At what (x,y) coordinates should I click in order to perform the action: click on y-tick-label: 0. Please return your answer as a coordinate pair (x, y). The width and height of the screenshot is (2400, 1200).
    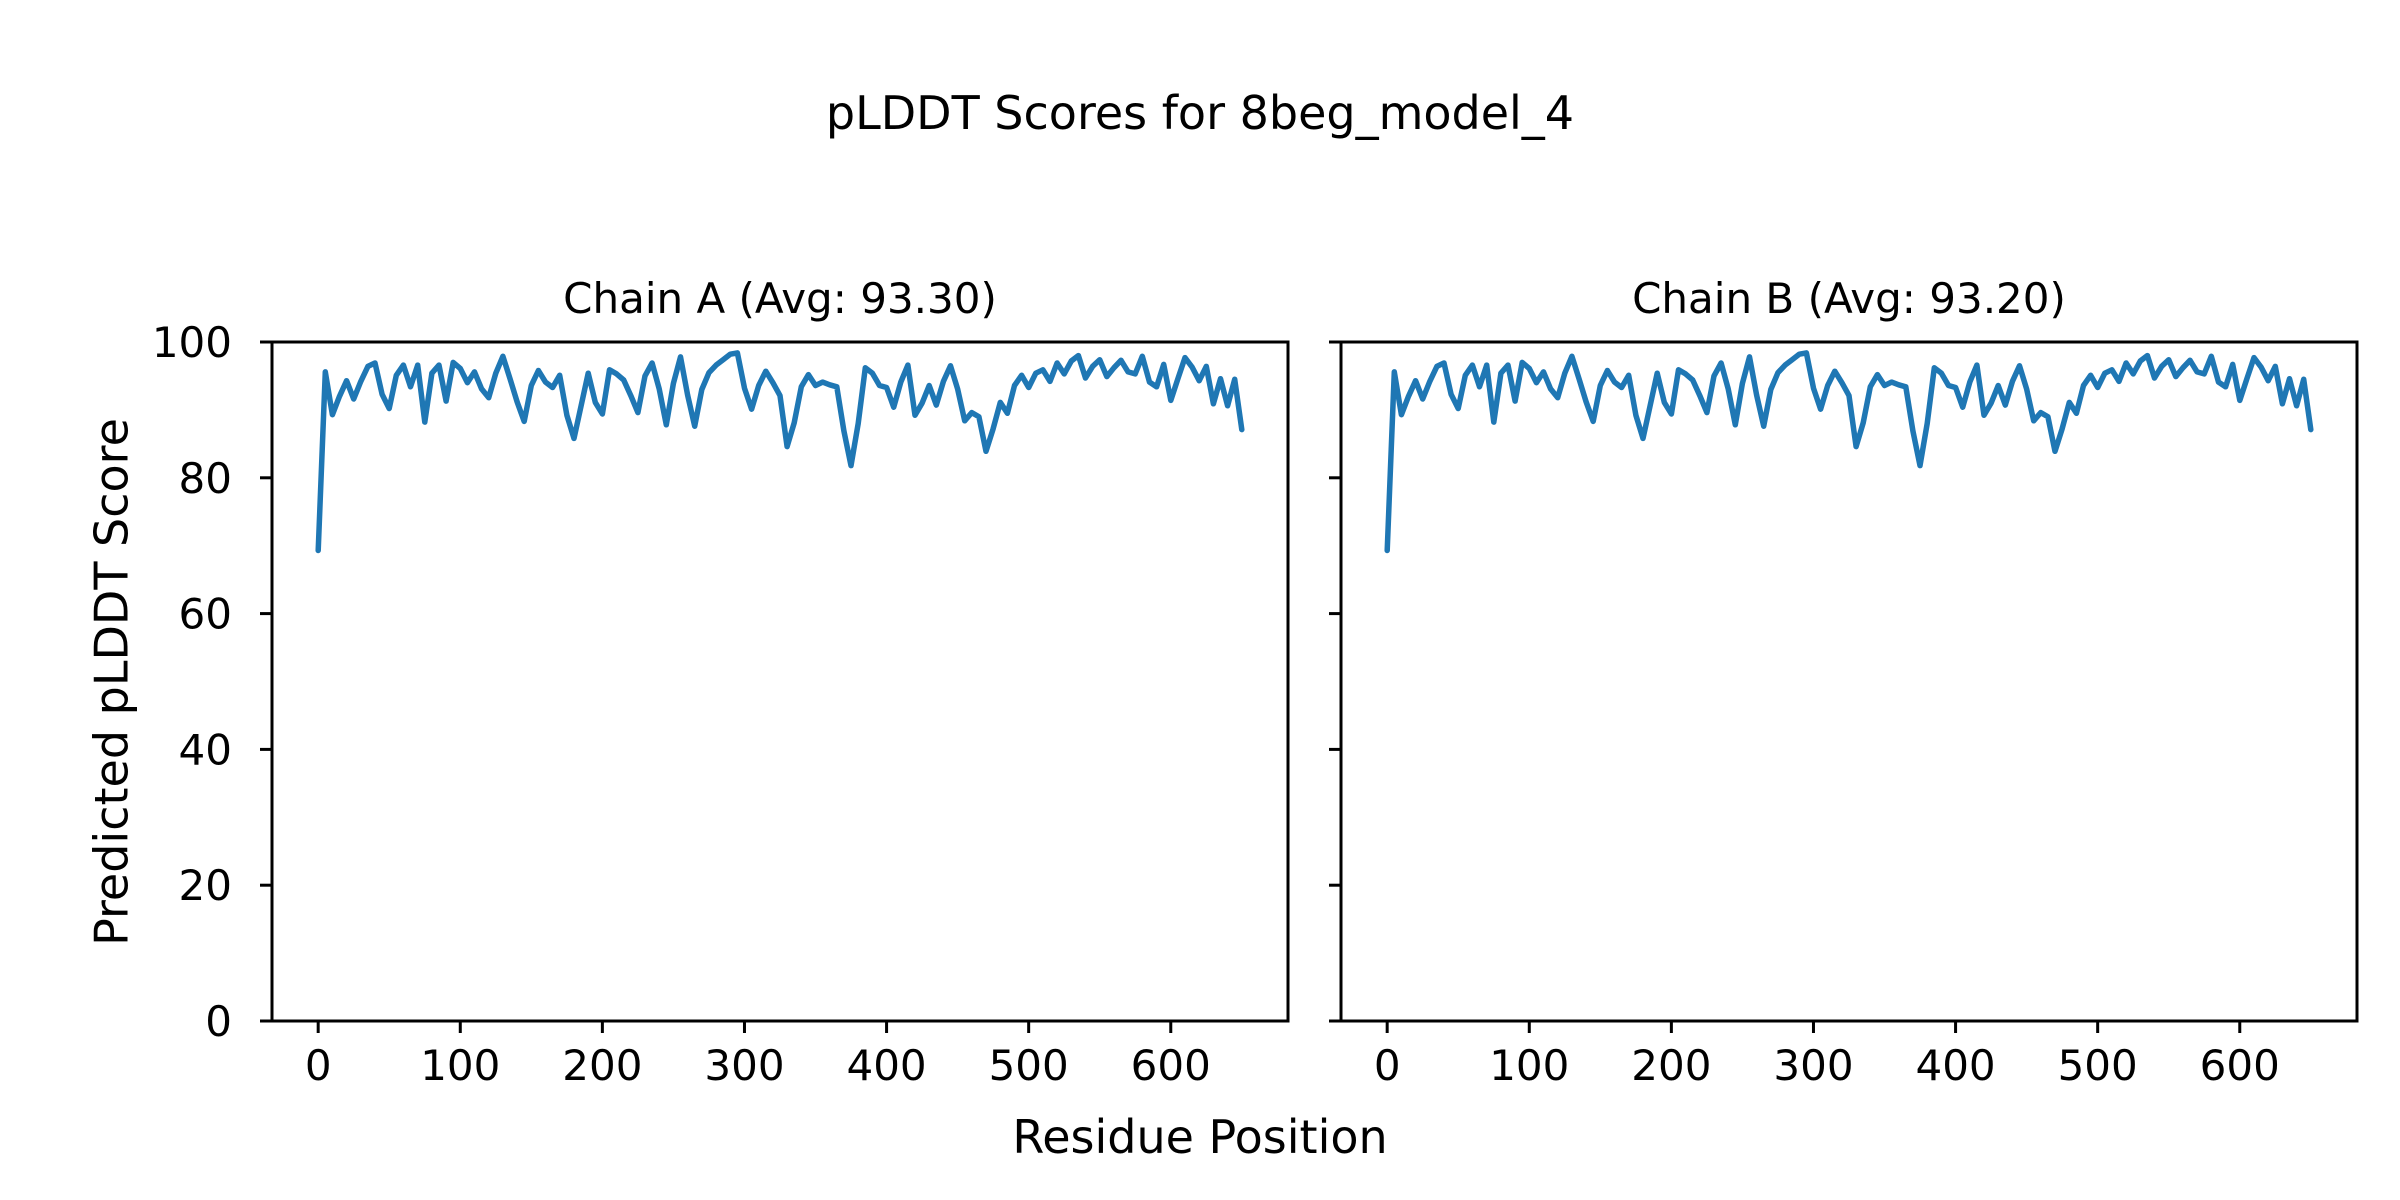
    Looking at the image, I should click on (218, 1021).